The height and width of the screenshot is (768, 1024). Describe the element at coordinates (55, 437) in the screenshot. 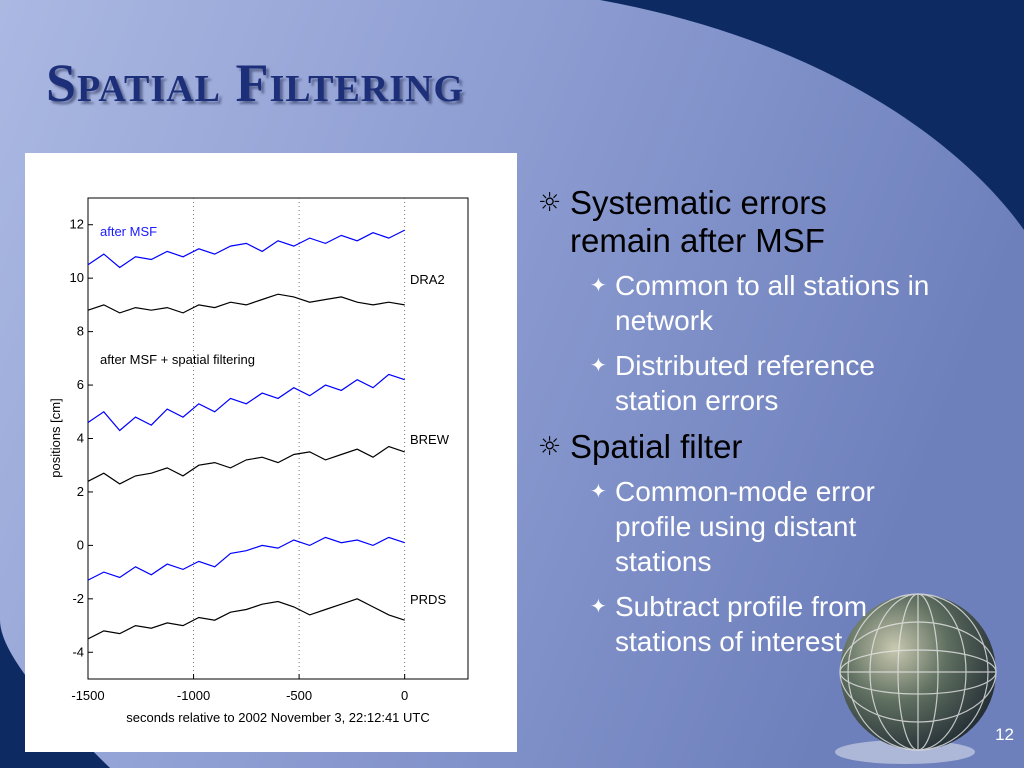

I see `y-axis-label: positions [cm]` at that location.